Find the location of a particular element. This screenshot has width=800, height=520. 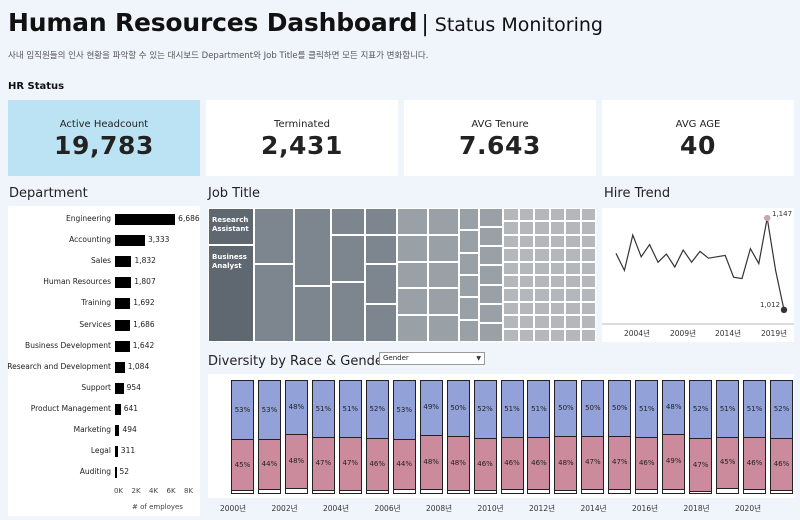

diversity-column: 53% 45% is located at coordinates (242, 437).